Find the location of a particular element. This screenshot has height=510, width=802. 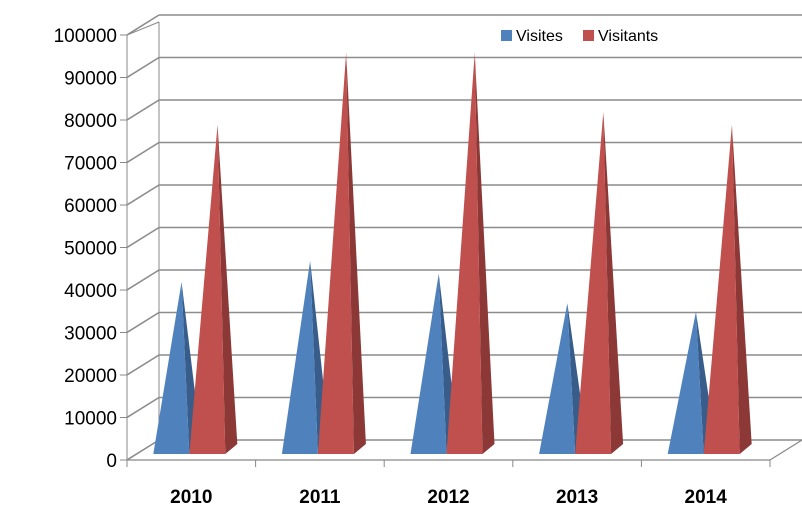

y-tick-label: 60000 is located at coordinates (90, 206).